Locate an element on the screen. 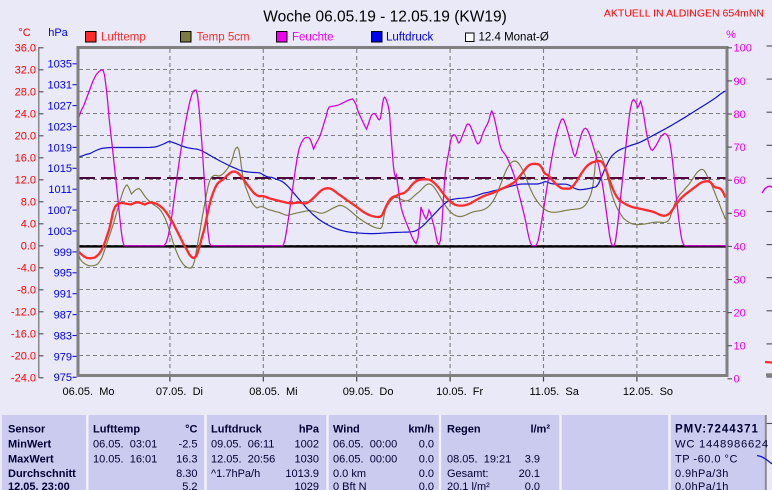 The width and height of the screenshot is (772, 490). svg-text: 8.30 is located at coordinates (186, 474).